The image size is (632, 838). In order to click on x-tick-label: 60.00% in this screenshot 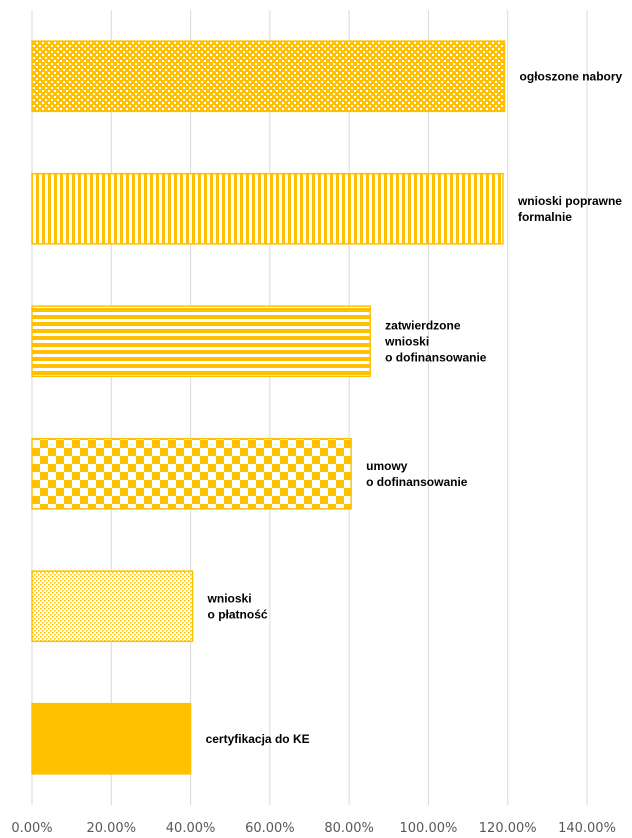, I will do `click(270, 828)`.